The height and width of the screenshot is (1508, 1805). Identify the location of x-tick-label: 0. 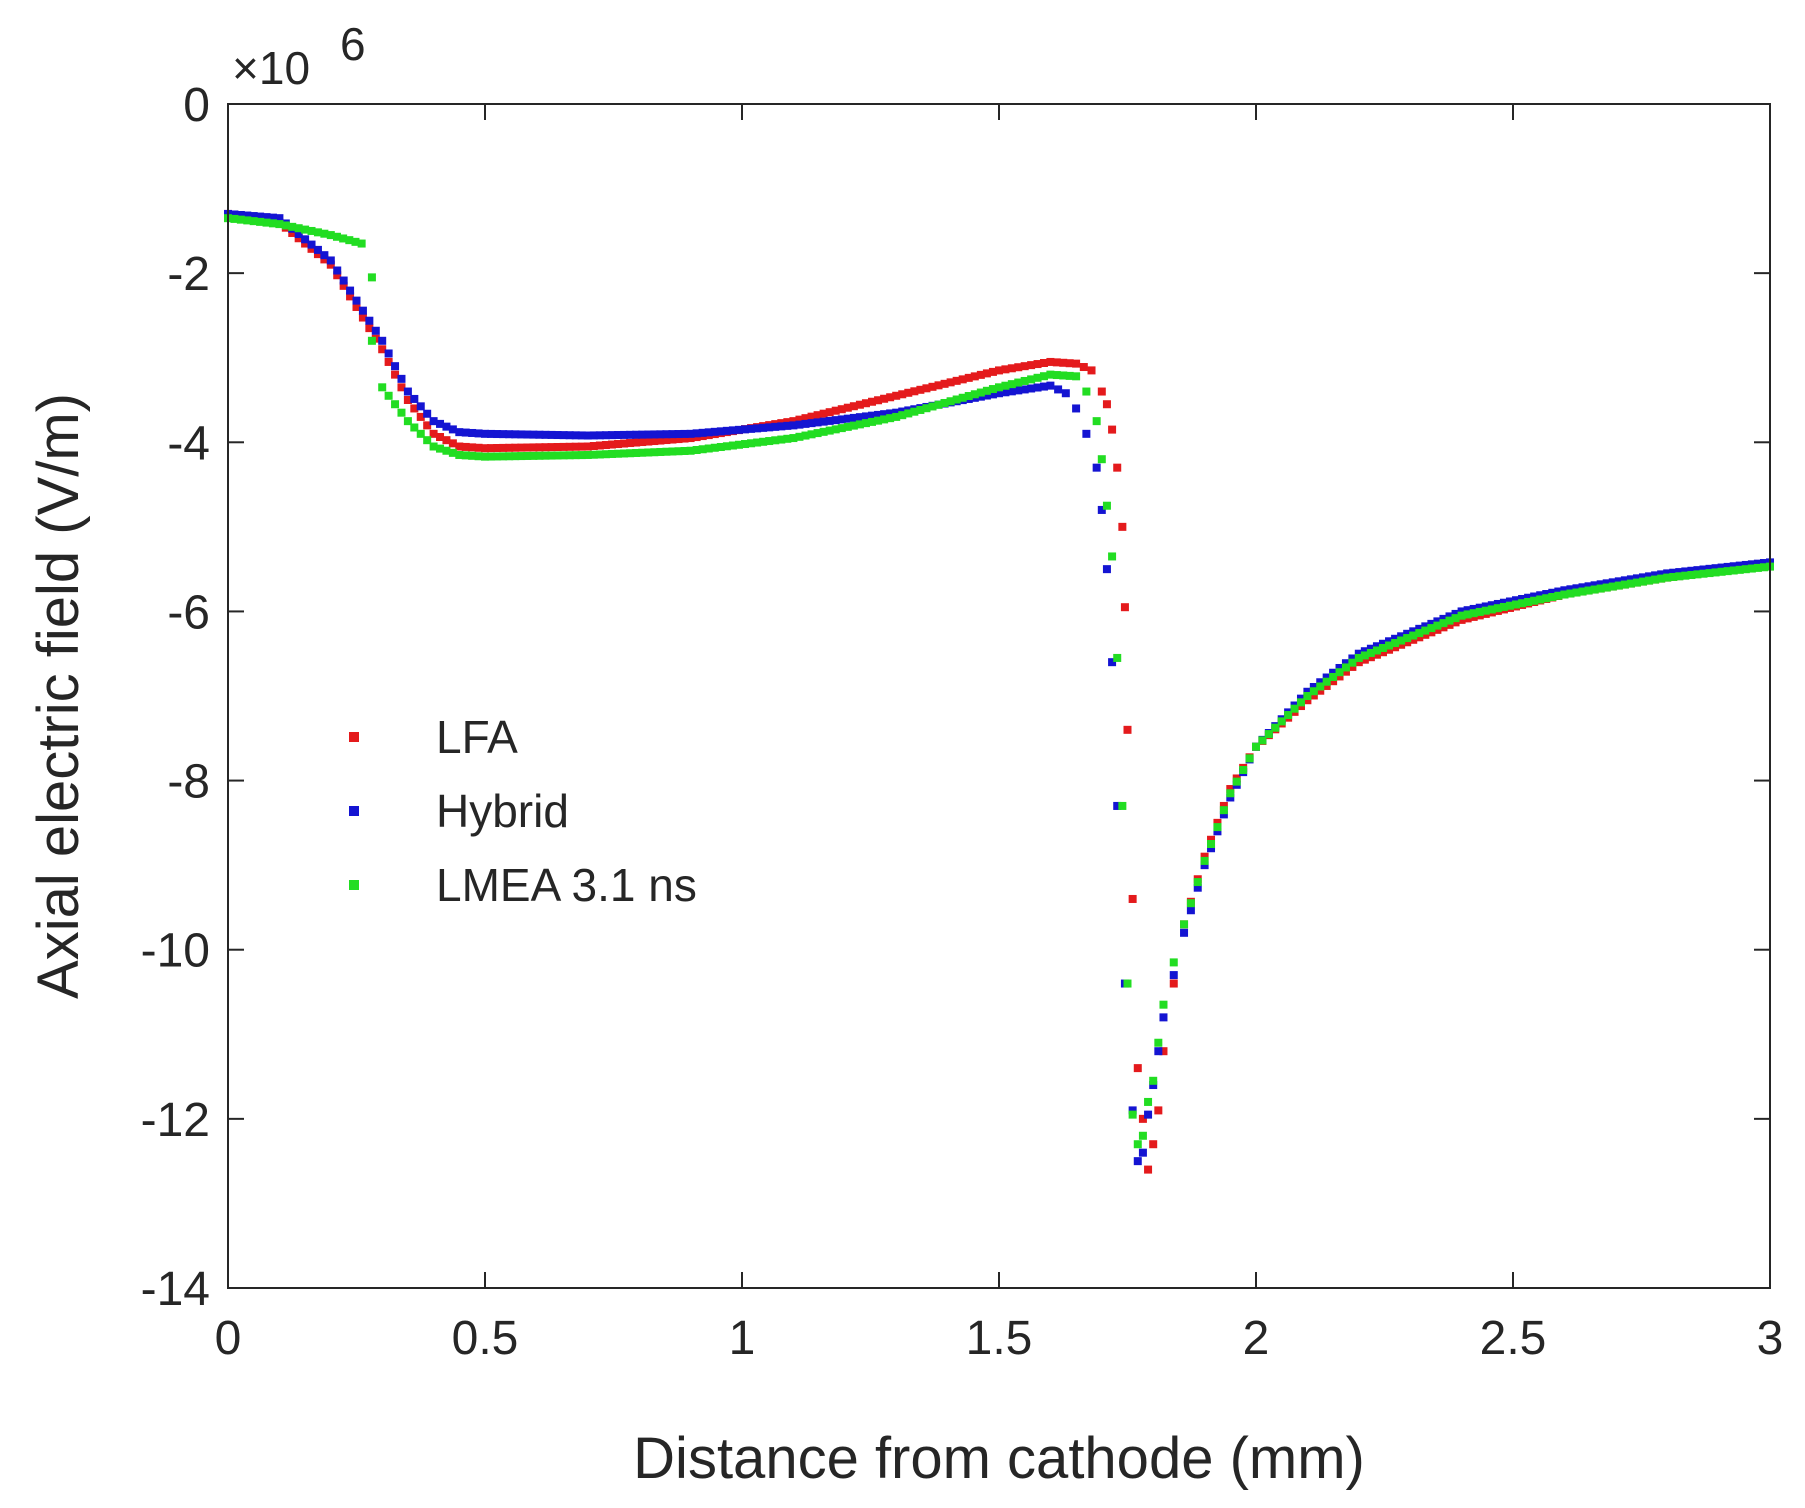
(228, 1338).